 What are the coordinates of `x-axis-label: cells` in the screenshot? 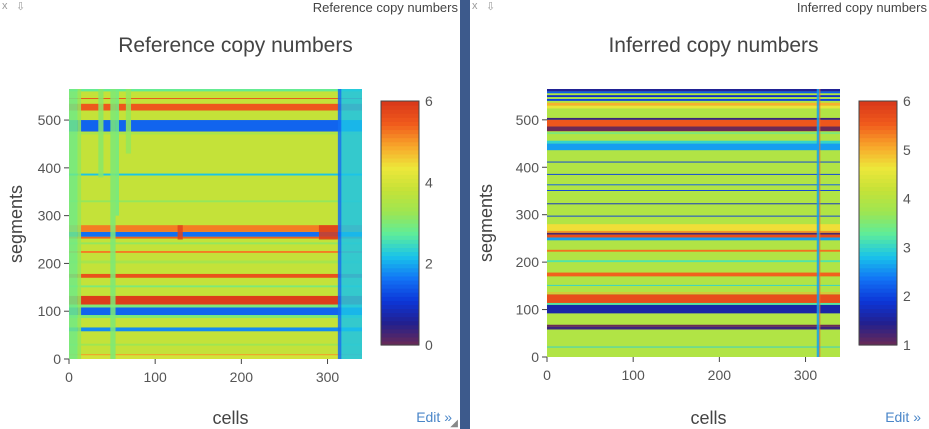 It's located at (708, 418).